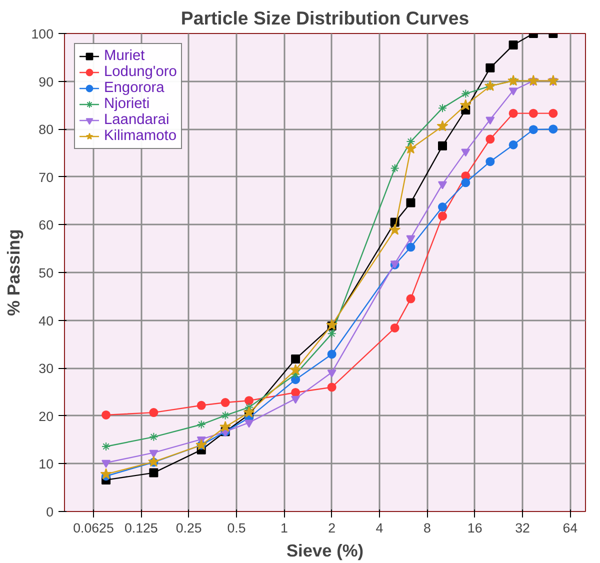 The image size is (600, 563). What do you see at coordinates (141, 528) in the screenshot?
I see `x-tick-label: 0.125` at bounding box center [141, 528].